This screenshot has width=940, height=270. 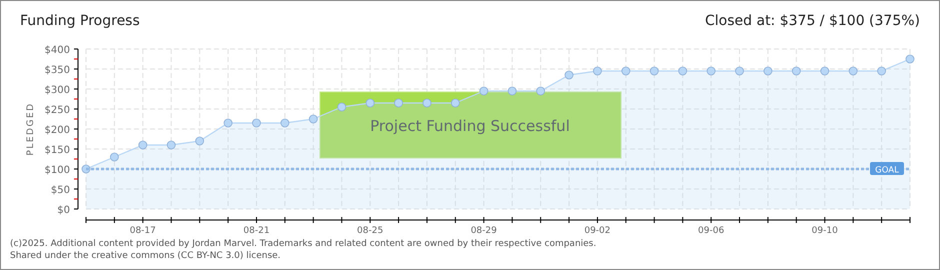 I want to click on y-tick-label: $50, so click(x=60, y=190).